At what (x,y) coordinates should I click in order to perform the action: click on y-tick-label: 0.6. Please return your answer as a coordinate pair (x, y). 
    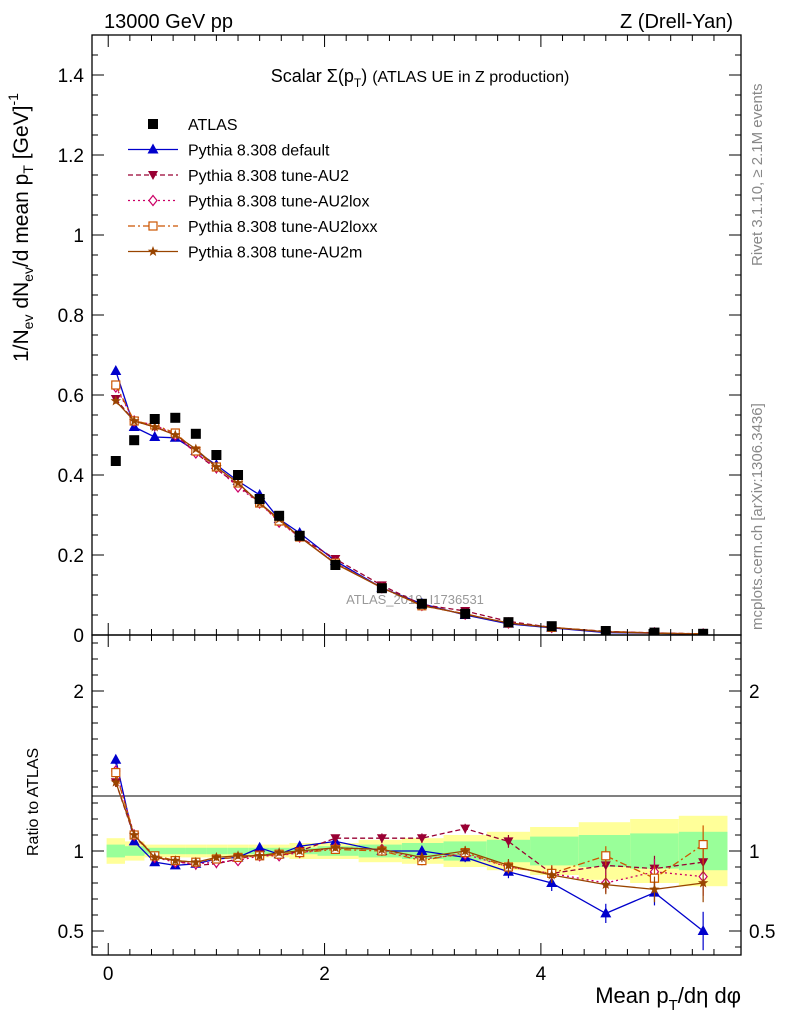
    Looking at the image, I should click on (71, 396).